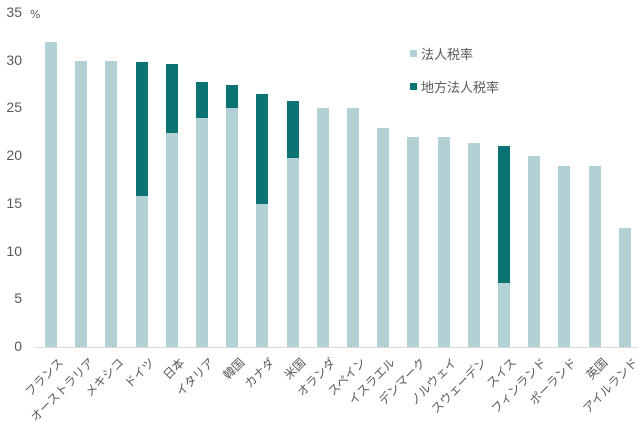 The image size is (640, 425). Describe the element at coordinates (139, 373) in the screenshot. I see `x-tick-label: ドイツ` at that location.